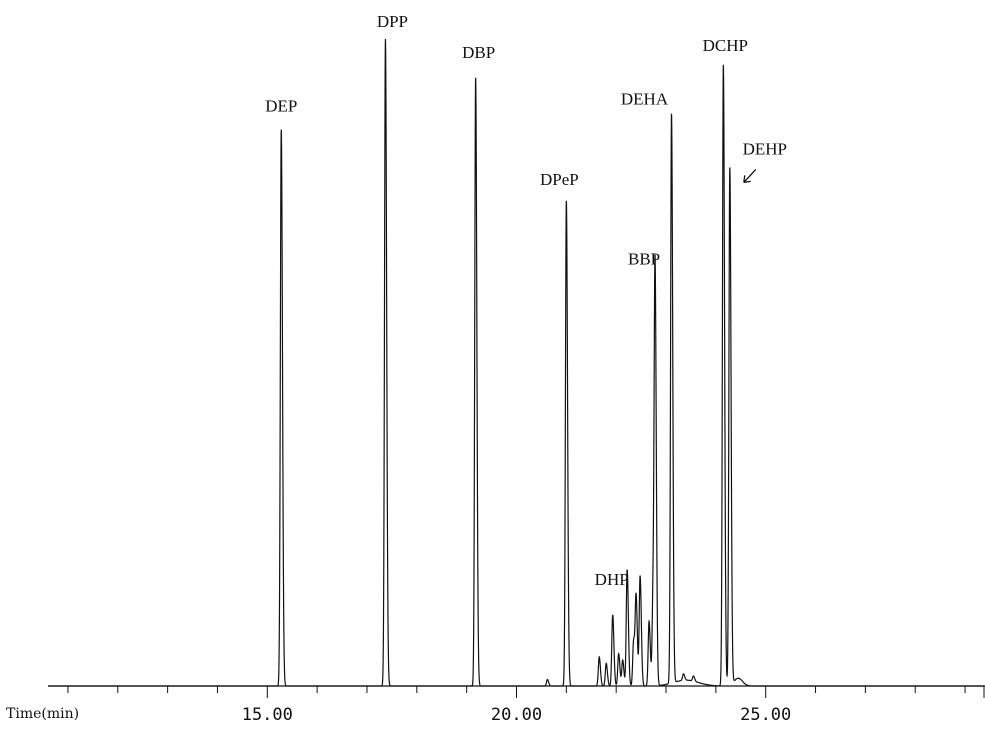 Image resolution: width=985 pixels, height=729 pixels. I want to click on peak-label-deha: DEHA, so click(645, 99).